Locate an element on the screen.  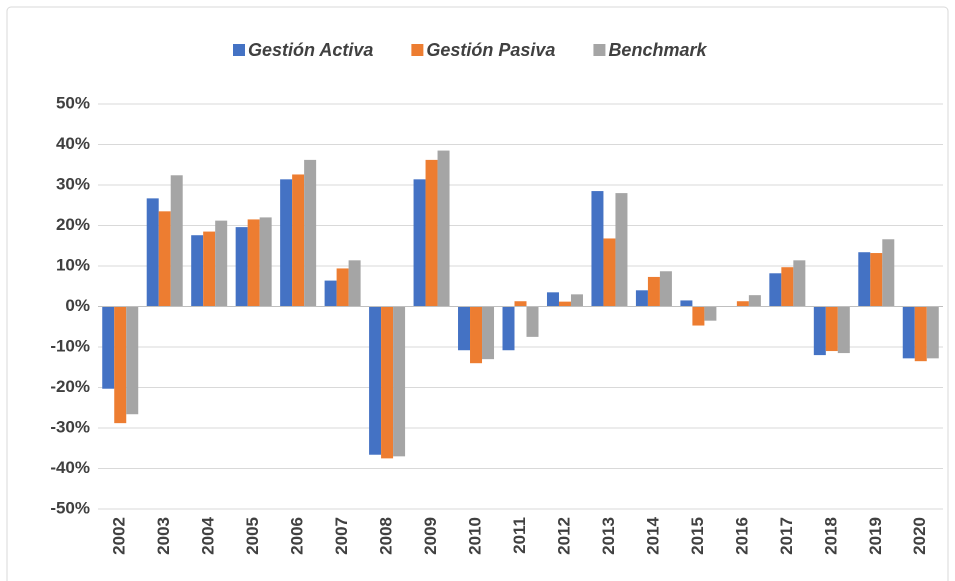
x-tick-label: 2009 is located at coordinates (430, 536).